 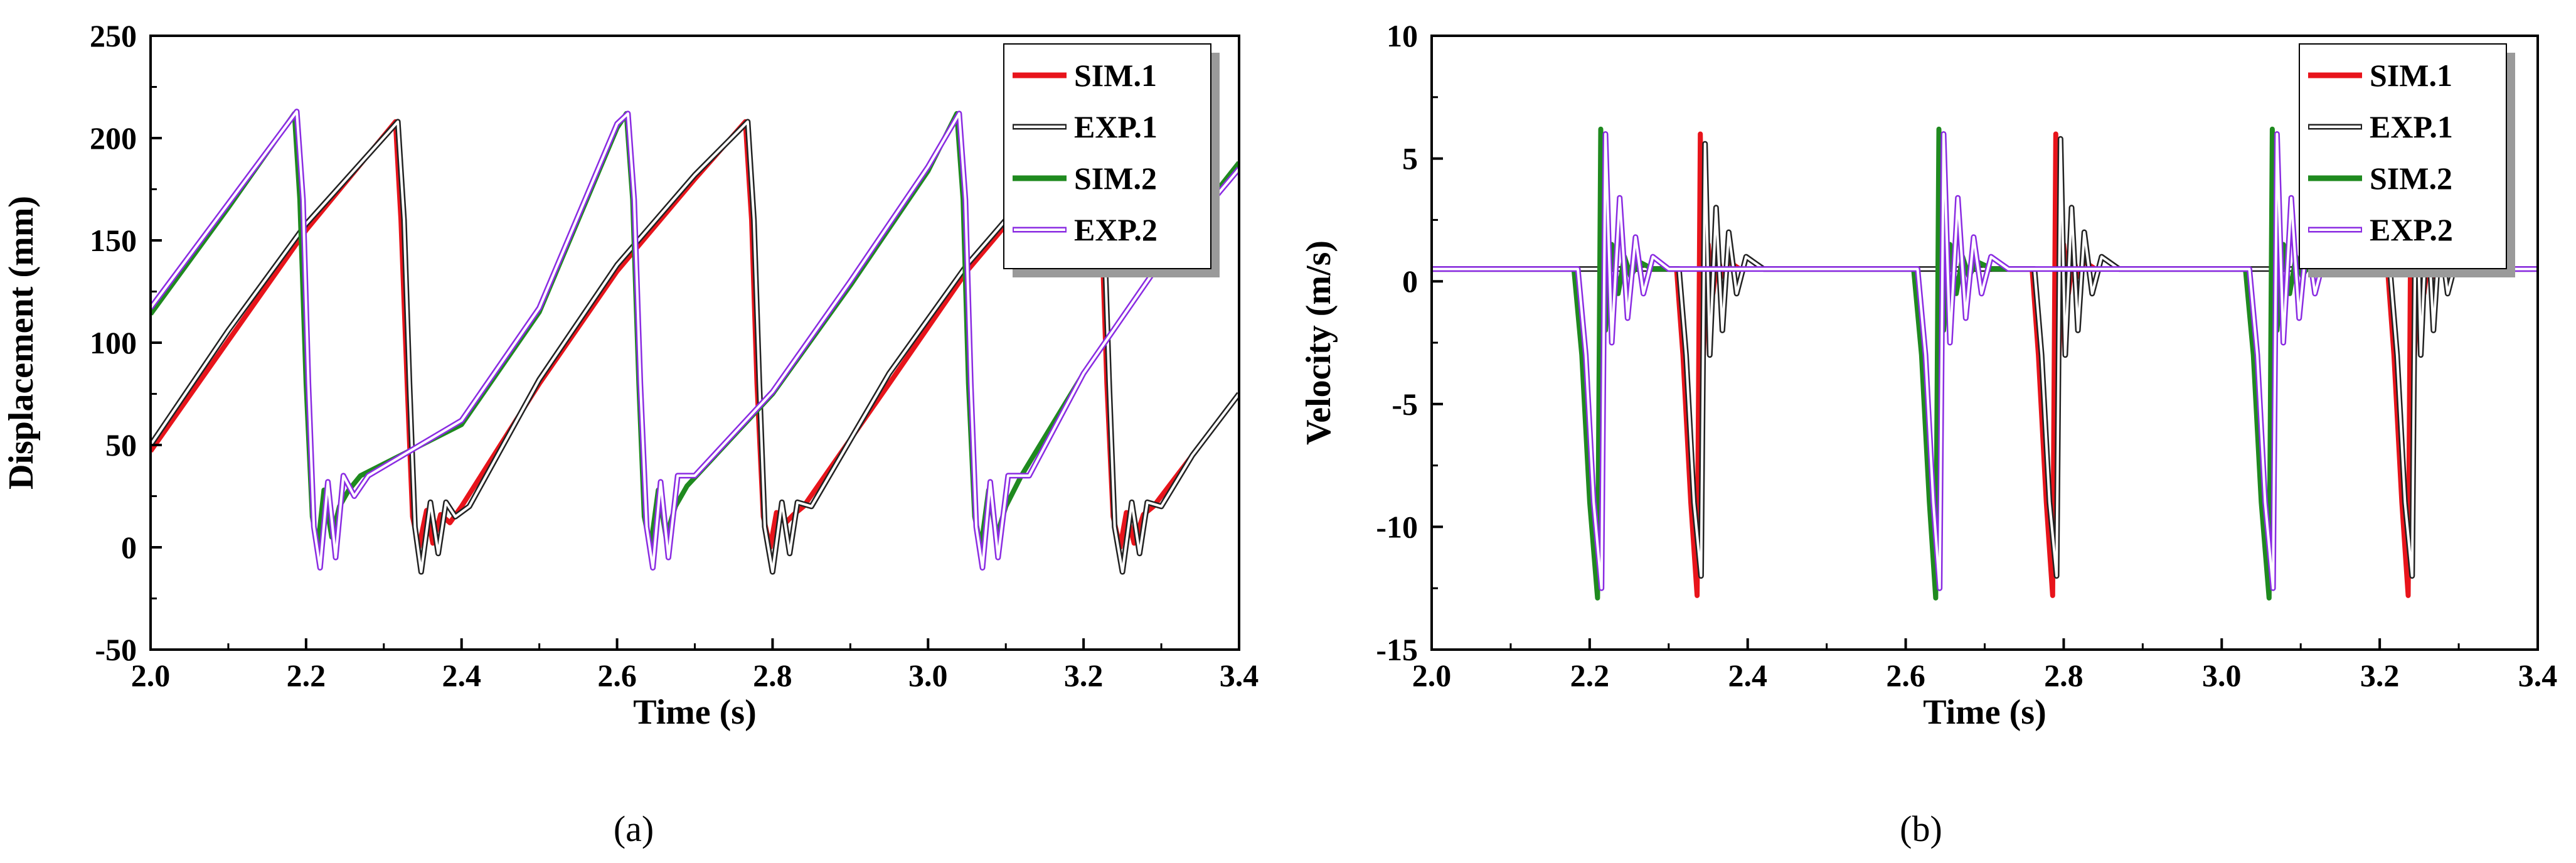 I want to click on y-tick-label: 200, so click(x=113, y=138).